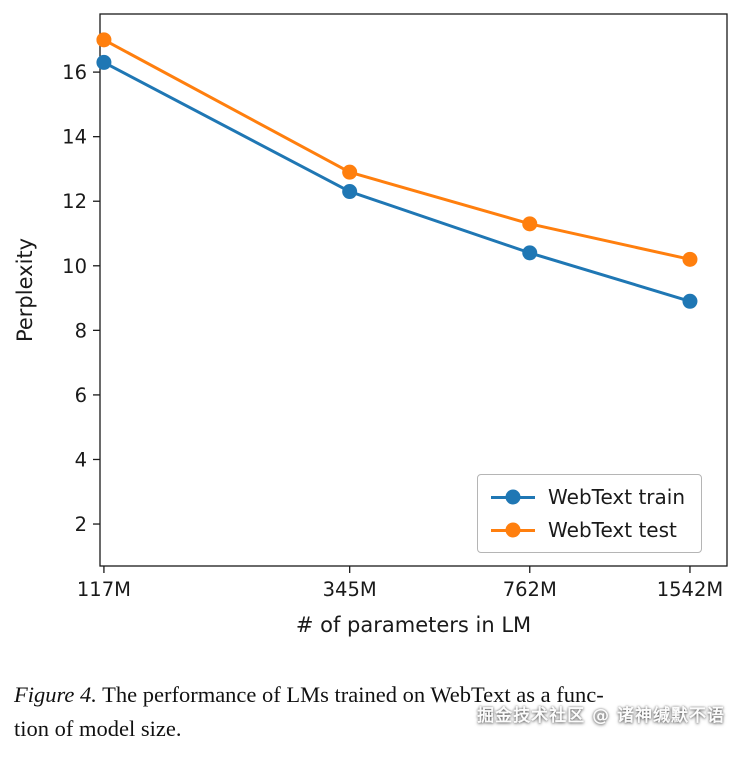 The image size is (743, 757). Describe the element at coordinates (612, 530) in the screenshot. I see `legend-label-test: WebText test` at that location.